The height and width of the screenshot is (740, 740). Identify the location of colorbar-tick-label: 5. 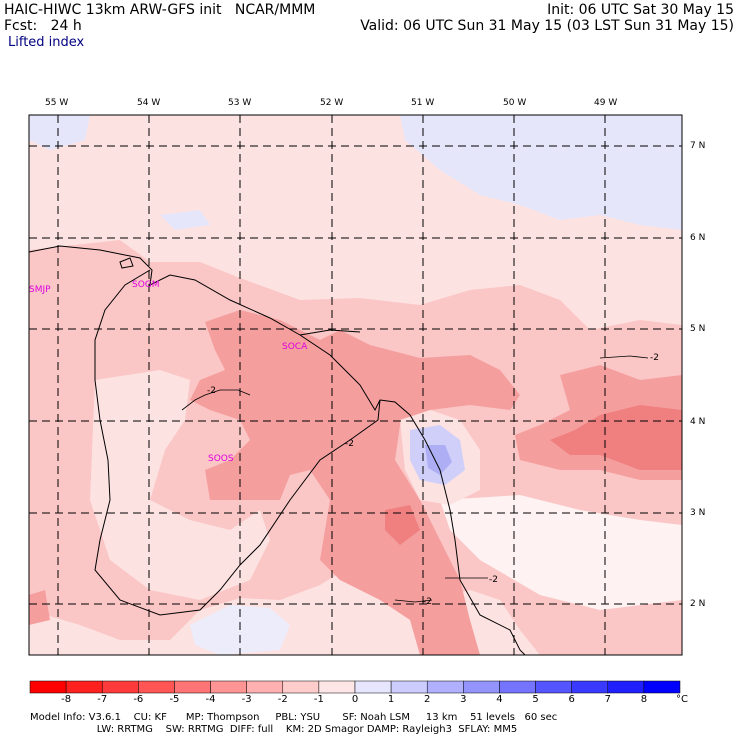
(535, 699).